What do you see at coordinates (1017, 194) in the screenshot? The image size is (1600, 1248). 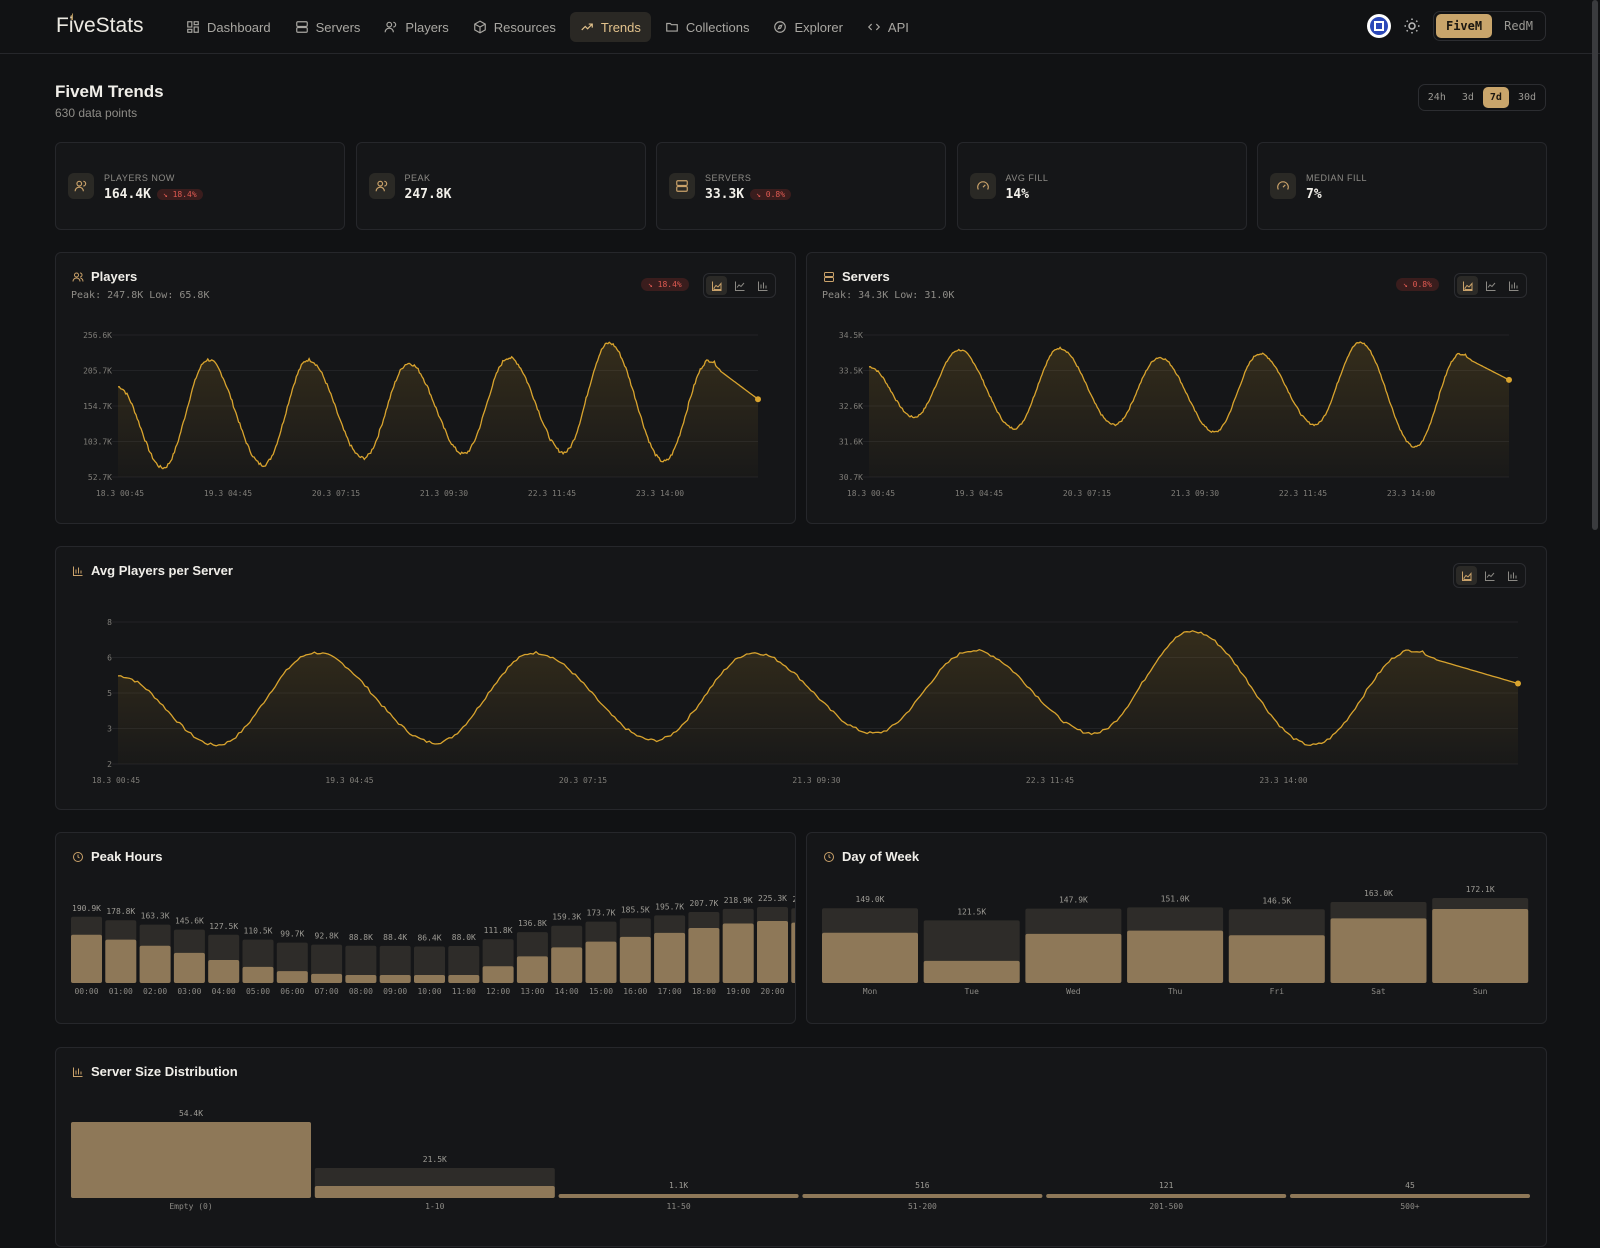 I see `stat-value: 14%` at bounding box center [1017, 194].